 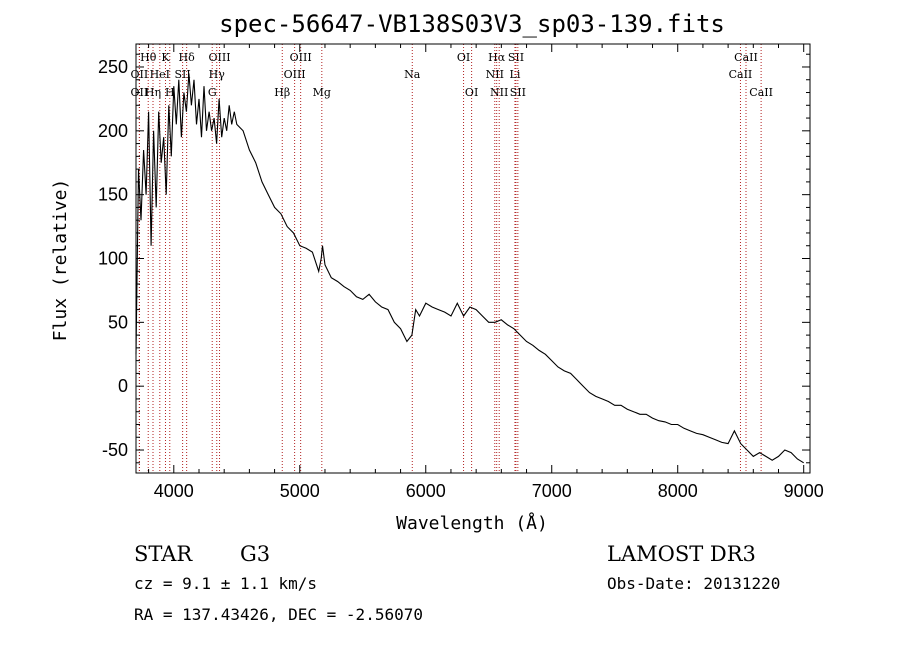 I want to click on x-tick-label: 5000, so click(x=300, y=491).